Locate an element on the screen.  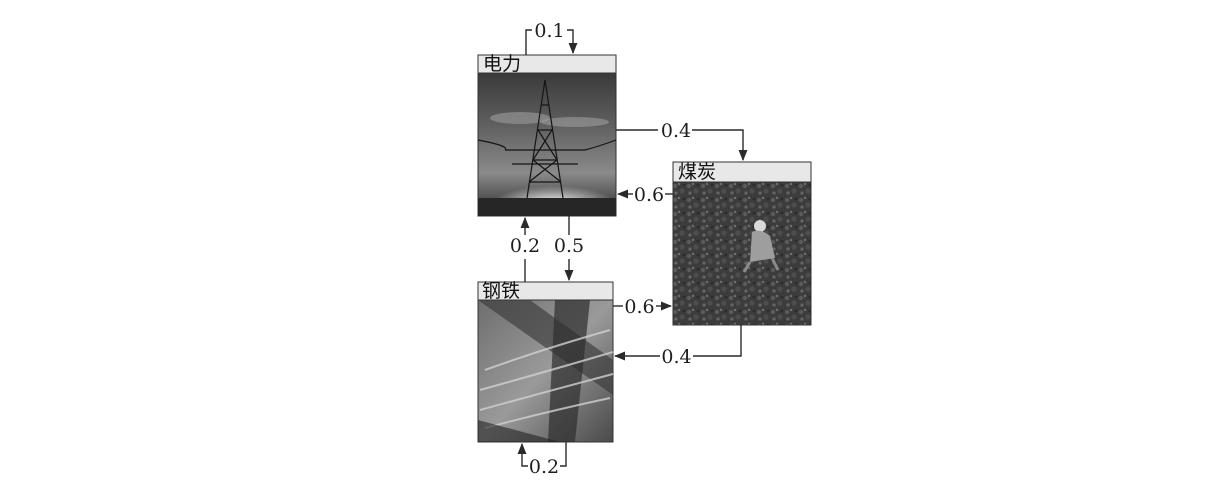
edge-electricity-to-coal-label: 0.4 is located at coordinates (676, 131).